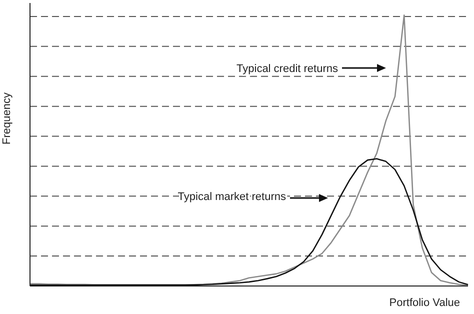  Describe the element at coordinates (6, 118) in the screenshot. I see `y-axis-title: Frequency` at that location.